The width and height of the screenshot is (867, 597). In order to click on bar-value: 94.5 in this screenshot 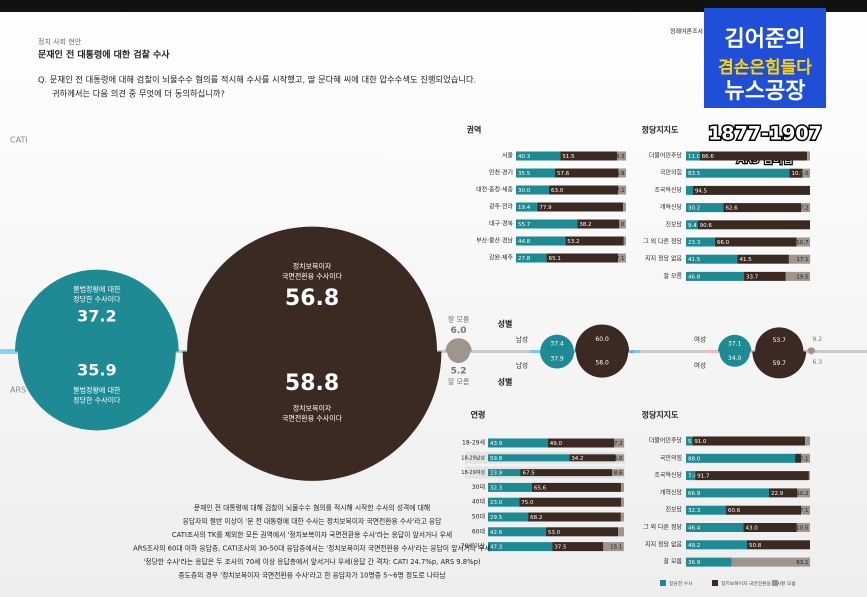, I will do `click(701, 191)`.